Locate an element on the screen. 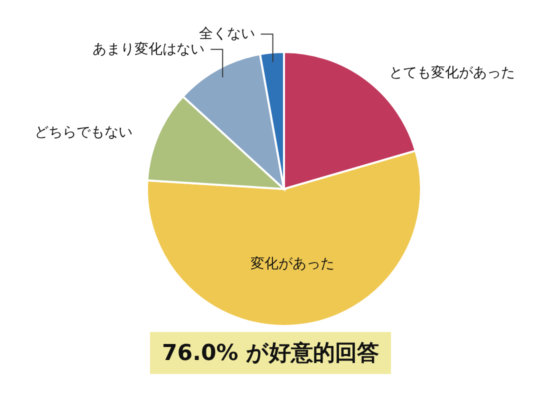  text: 76.0% が好意的回答 is located at coordinates (270, 353).